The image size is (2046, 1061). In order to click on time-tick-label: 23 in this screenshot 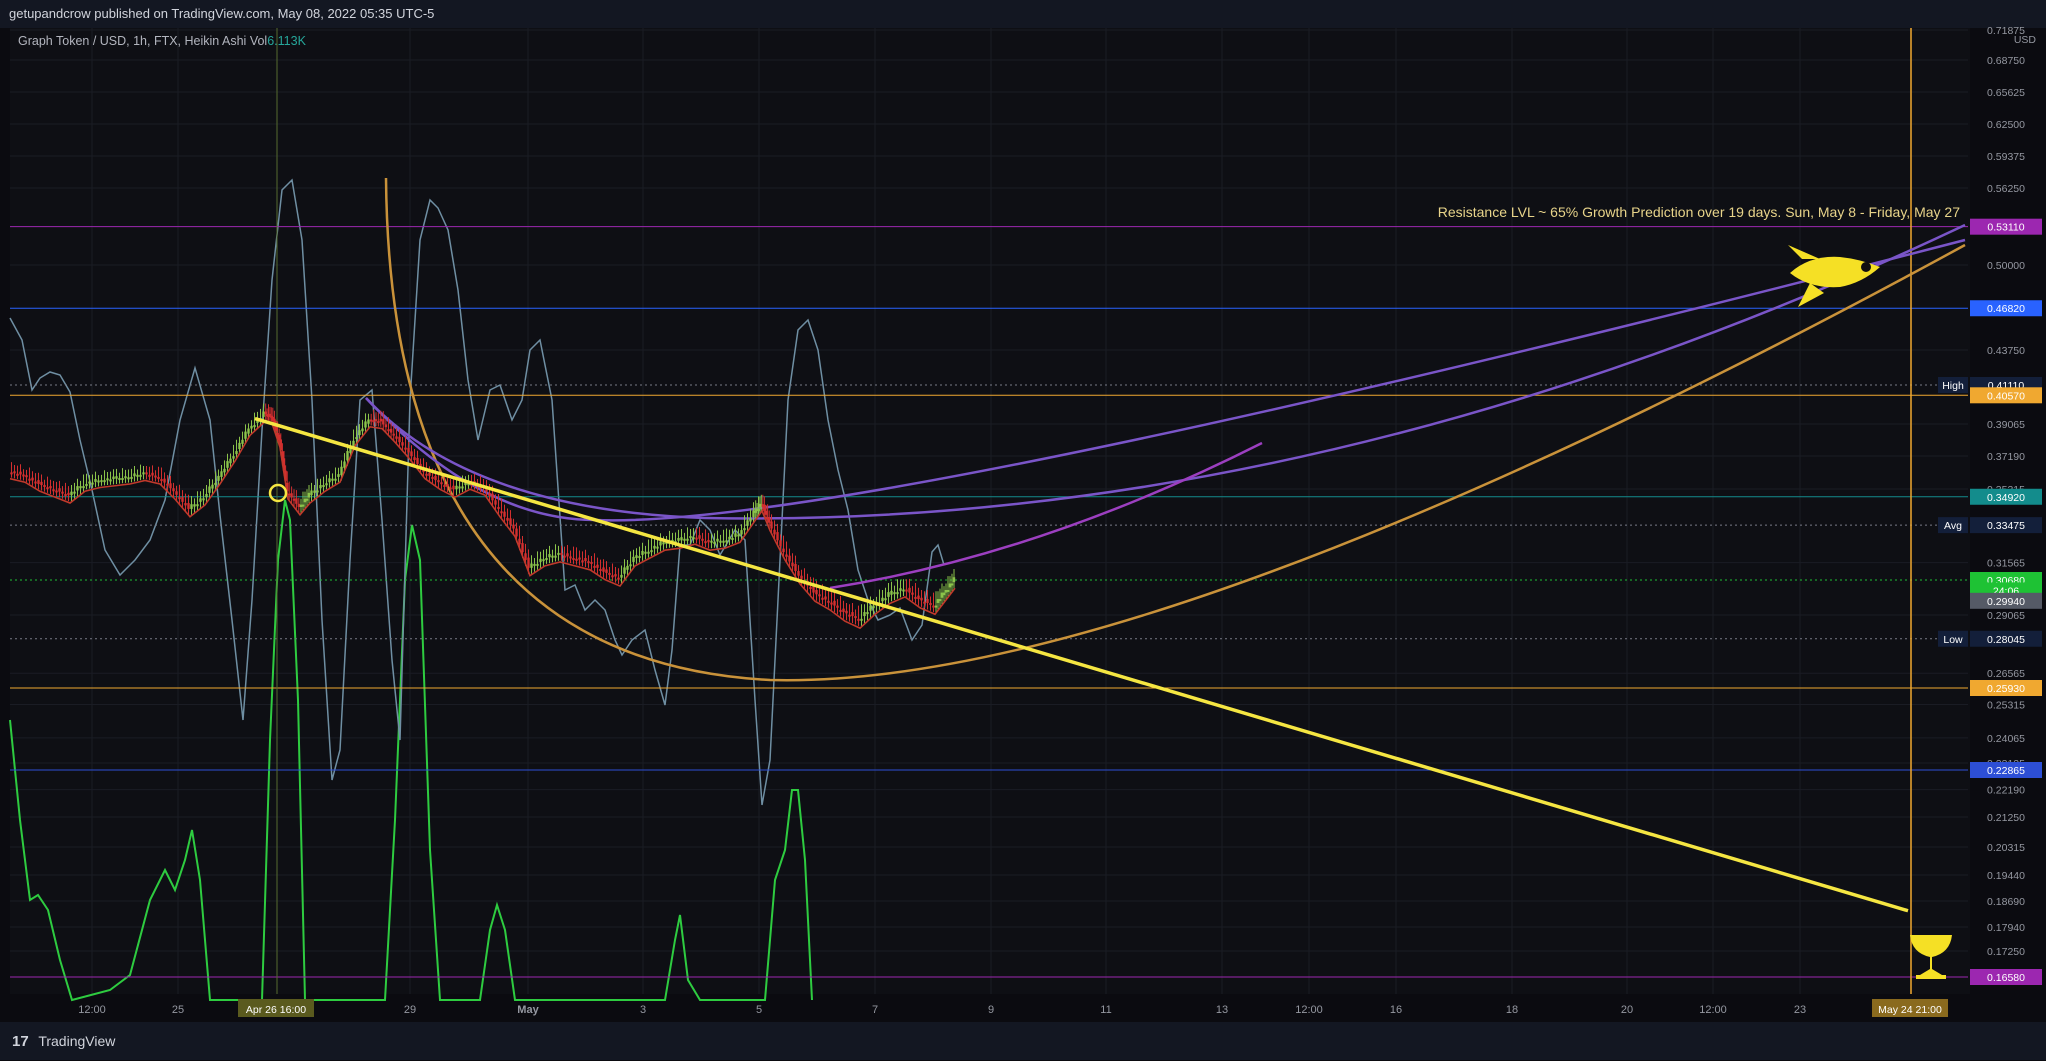, I will do `click(1800, 1010)`.